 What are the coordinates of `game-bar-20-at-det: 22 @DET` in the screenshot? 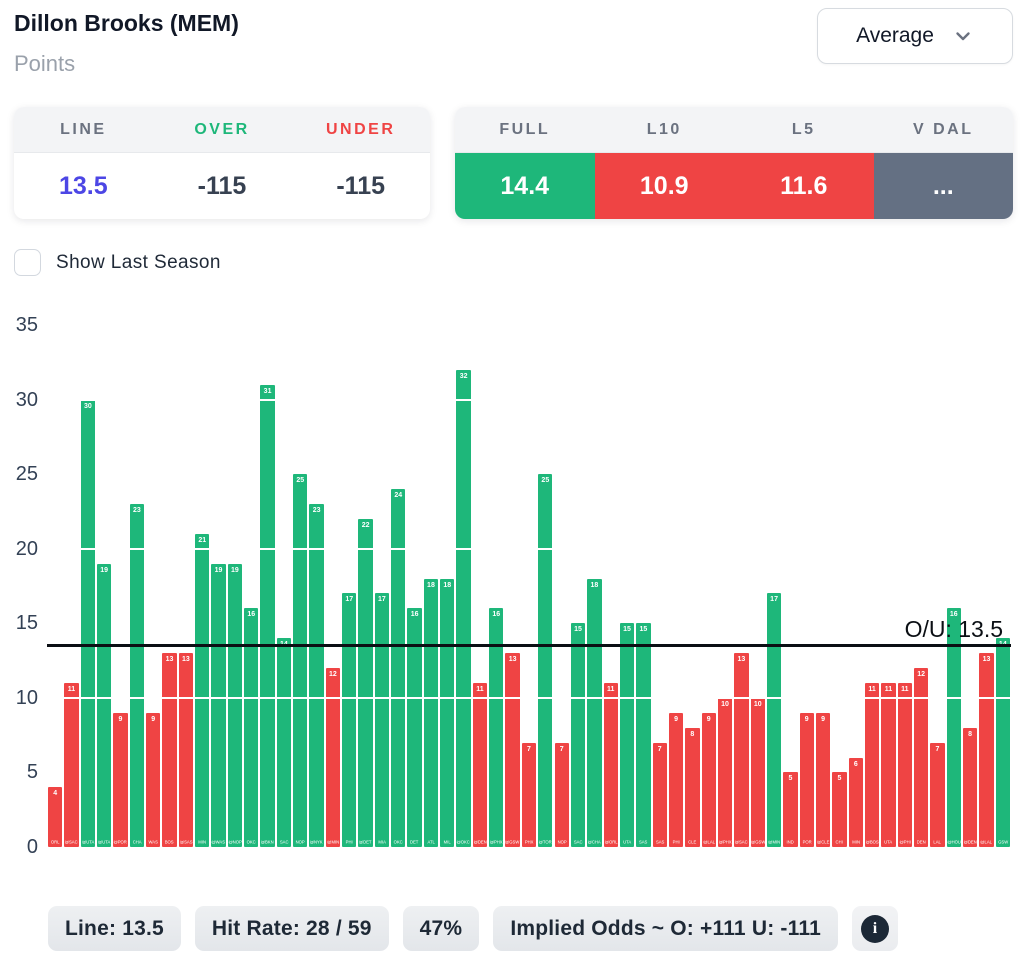 It's located at (365, 682).